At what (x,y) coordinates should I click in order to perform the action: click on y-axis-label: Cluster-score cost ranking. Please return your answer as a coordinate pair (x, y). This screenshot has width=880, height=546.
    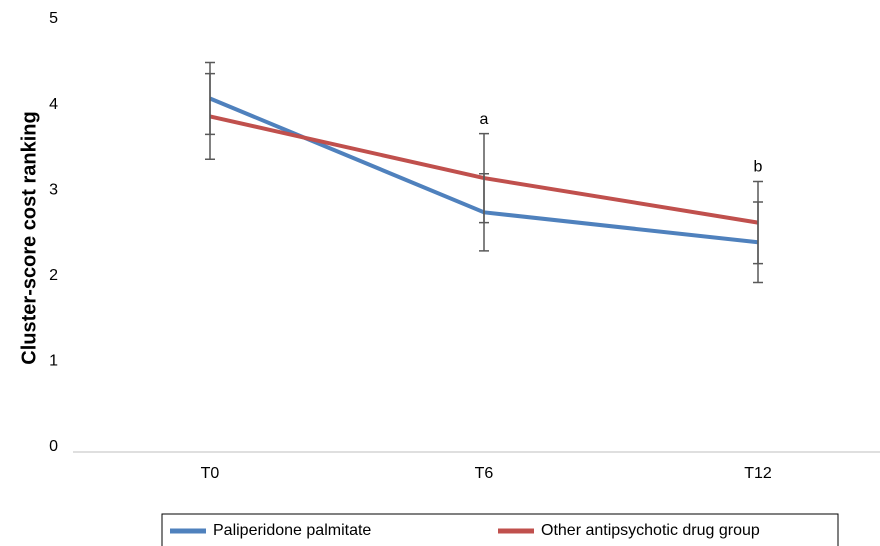
    Looking at the image, I should click on (29, 237).